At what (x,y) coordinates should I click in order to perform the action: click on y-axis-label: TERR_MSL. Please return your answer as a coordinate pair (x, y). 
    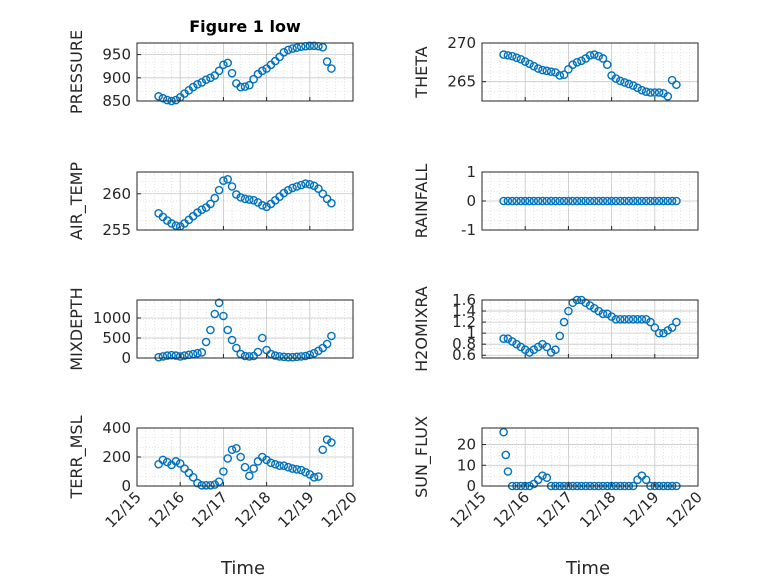
    Looking at the image, I should click on (77, 457).